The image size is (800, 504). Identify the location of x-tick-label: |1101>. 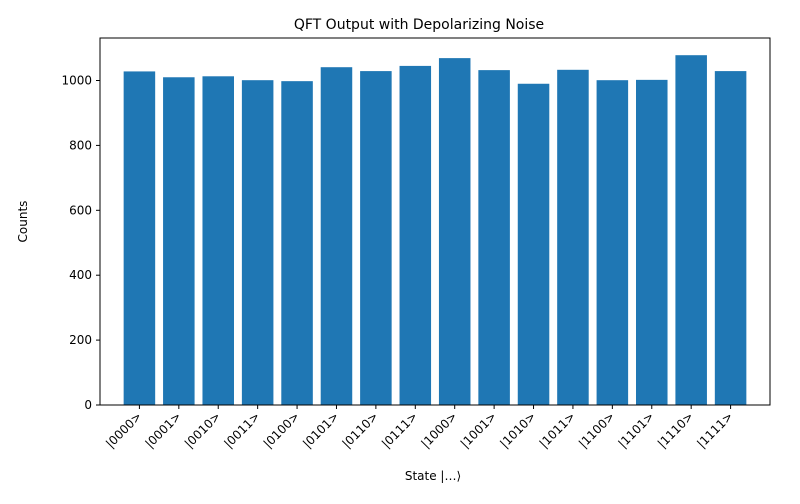
(635, 429).